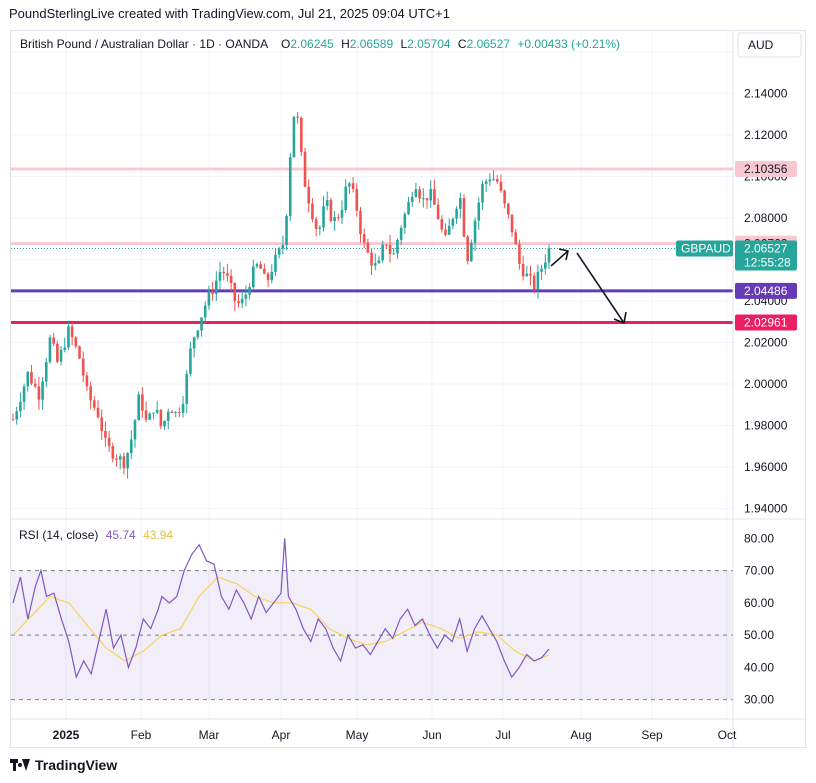 The height and width of the screenshot is (783, 816). I want to click on level-label: 2.10356, so click(766, 169).